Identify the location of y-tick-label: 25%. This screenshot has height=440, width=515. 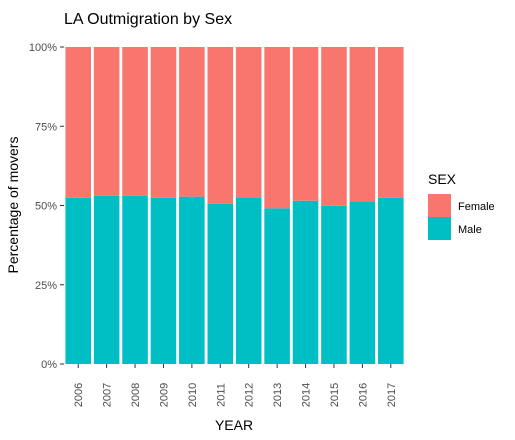
(46, 286).